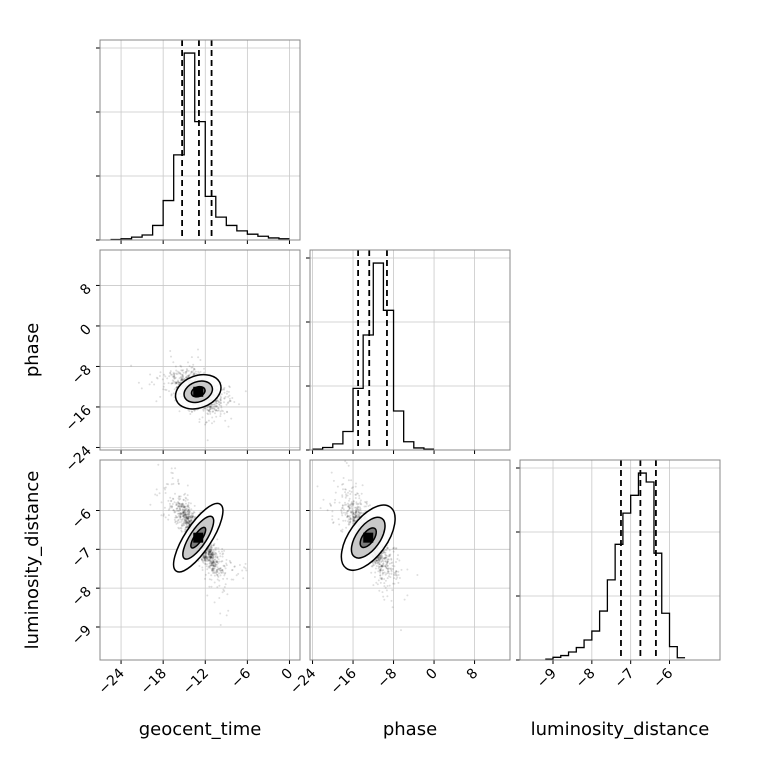  What do you see at coordinates (200, 560) in the screenshot?
I see `panel-frame` at bounding box center [200, 560].